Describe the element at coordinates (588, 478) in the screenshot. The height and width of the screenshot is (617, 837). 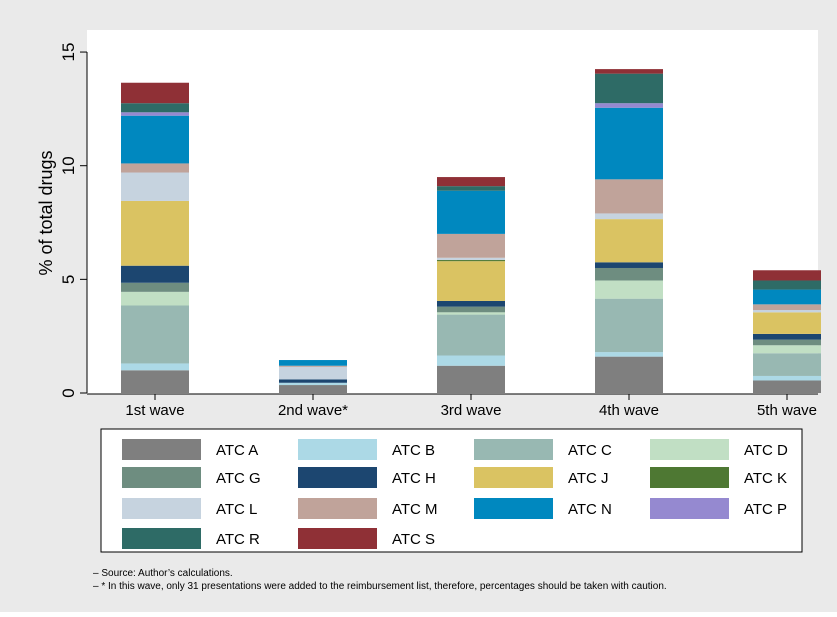
I see `legend-label: ATC J` at that location.